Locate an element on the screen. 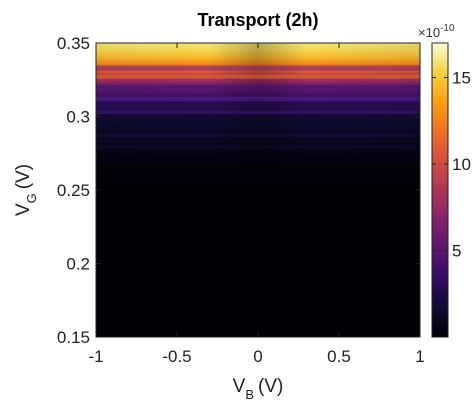 The image size is (474, 412). colorbar-frame is located at coordinates (440, 190).